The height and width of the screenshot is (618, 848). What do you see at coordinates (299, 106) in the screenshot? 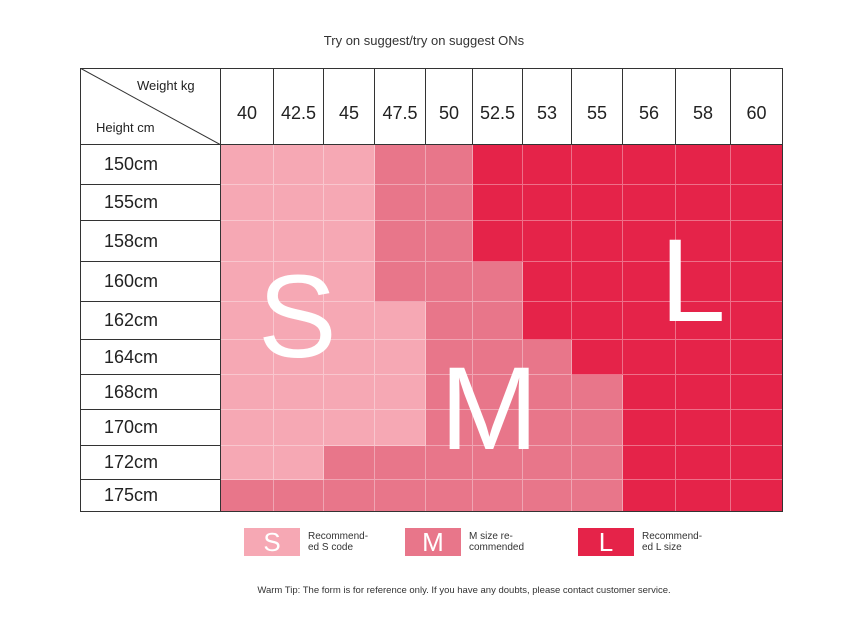
I see `weight-header: 42.5` at bounding box center [299, 106].